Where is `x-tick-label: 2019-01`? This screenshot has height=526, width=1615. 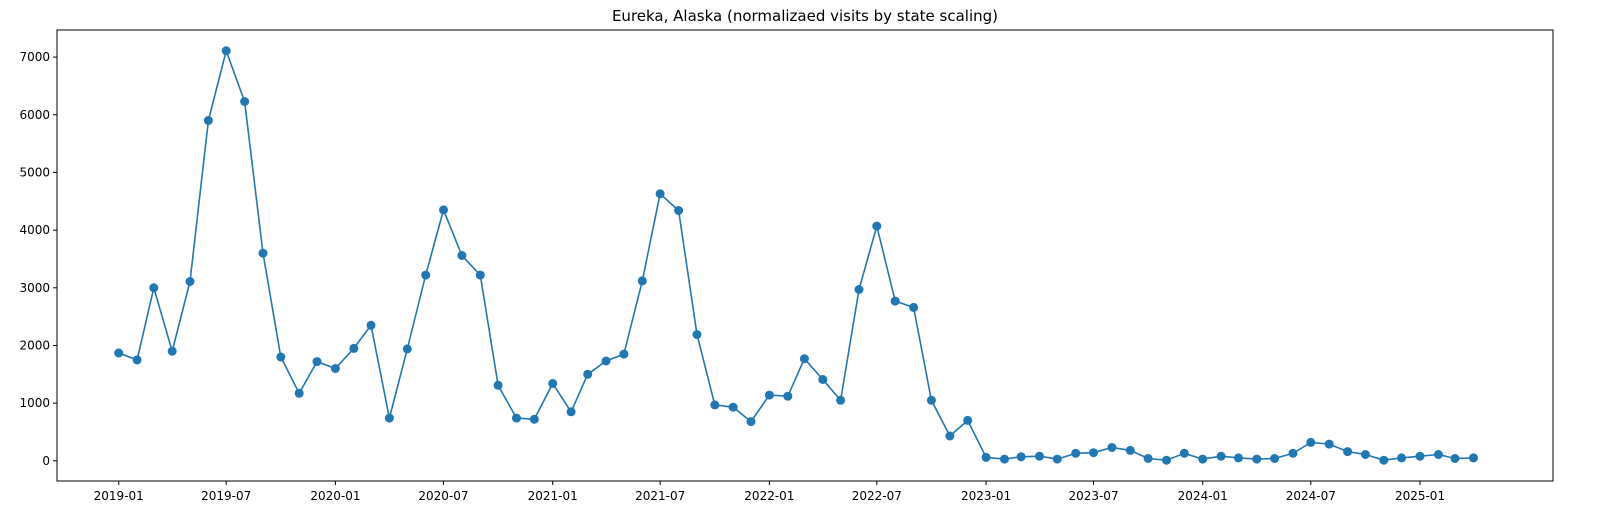 x-tick-label: 2019-01 is located at coordinates (119, 496).